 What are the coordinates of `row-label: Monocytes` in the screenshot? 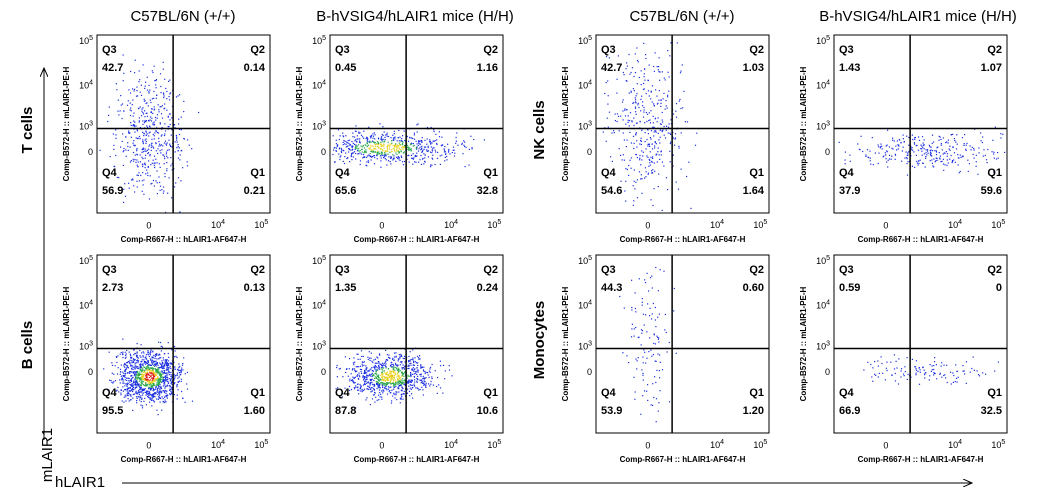 It's located at (539, 340).